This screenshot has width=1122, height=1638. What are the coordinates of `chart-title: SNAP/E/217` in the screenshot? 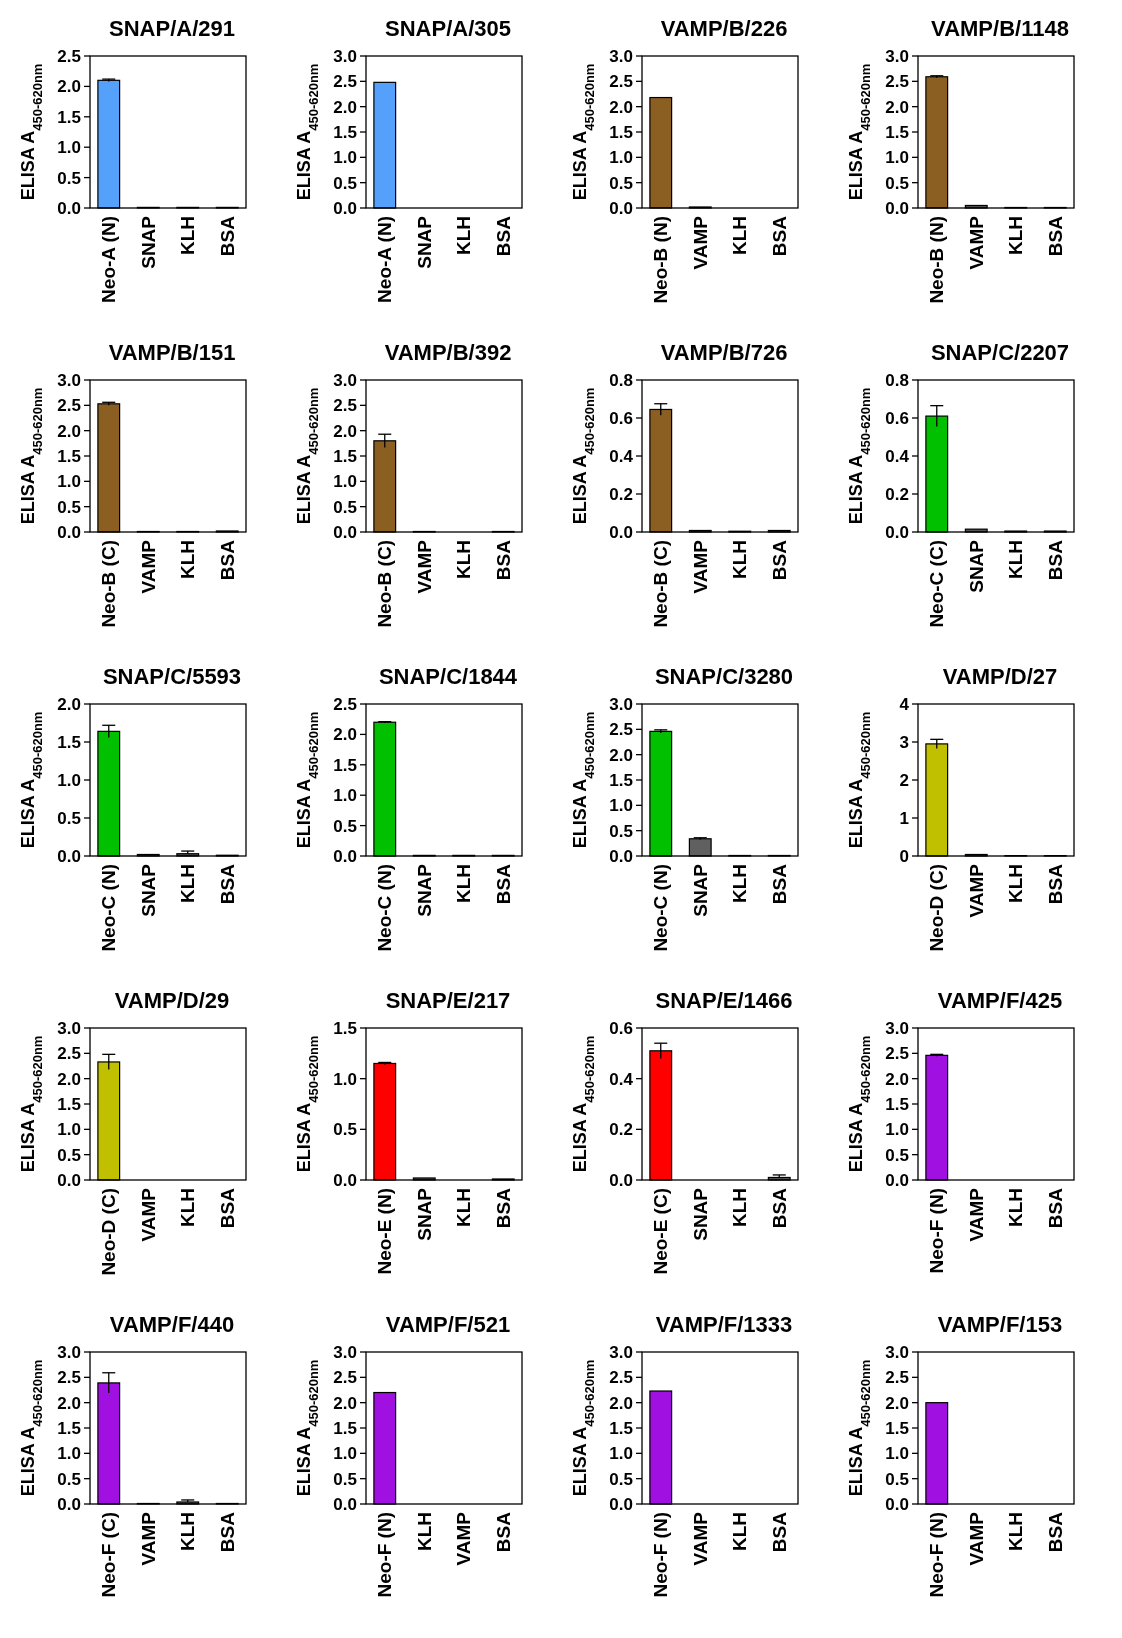 It's located at (448, 1000).